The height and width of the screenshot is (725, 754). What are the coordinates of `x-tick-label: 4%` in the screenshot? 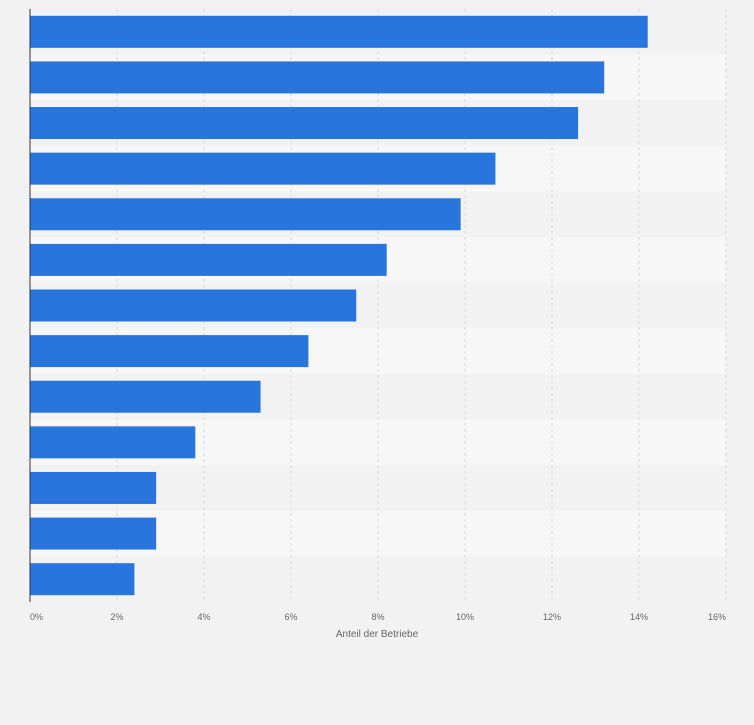 It's located at (203, 617).